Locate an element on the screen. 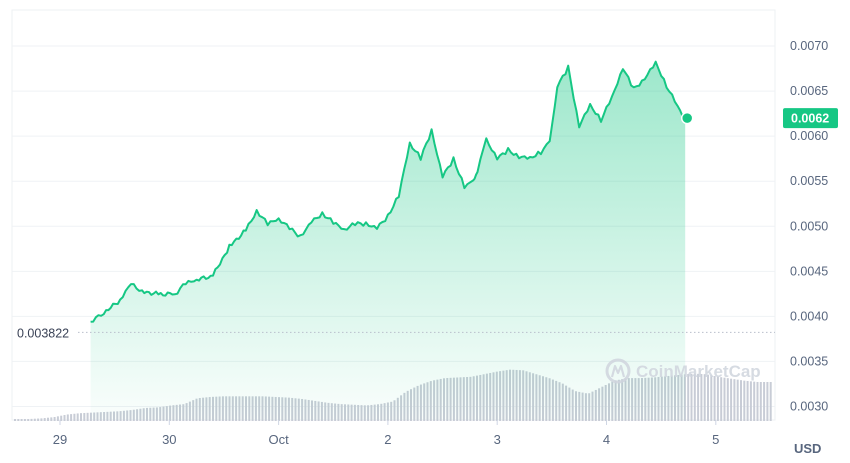  currency-unit-label: USD is located at coordinates (807, 448).